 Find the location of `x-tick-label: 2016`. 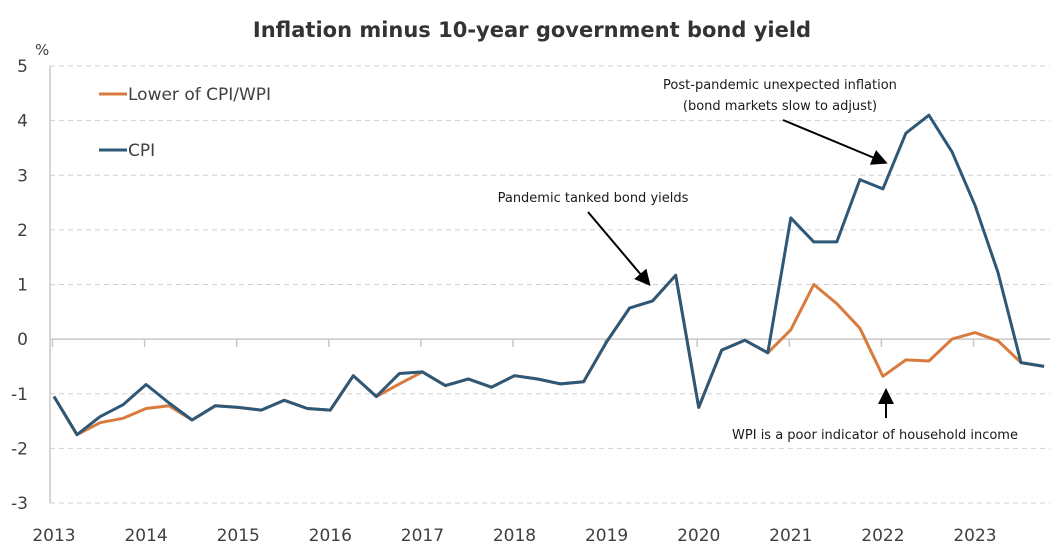

x-tick-label: 2016 is located at coordinates (330, 536).